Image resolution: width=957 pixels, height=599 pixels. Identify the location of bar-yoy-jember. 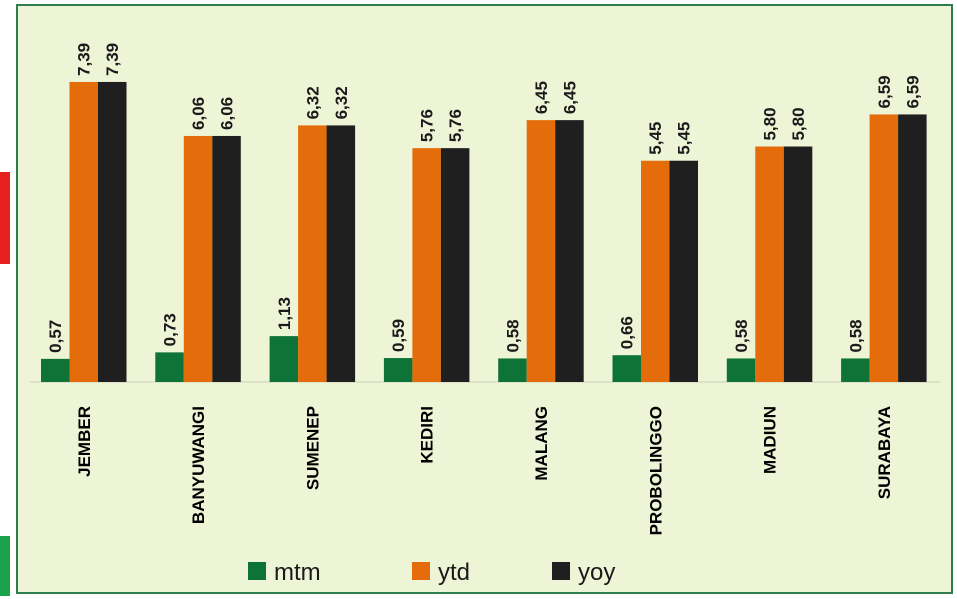
(112, 231).